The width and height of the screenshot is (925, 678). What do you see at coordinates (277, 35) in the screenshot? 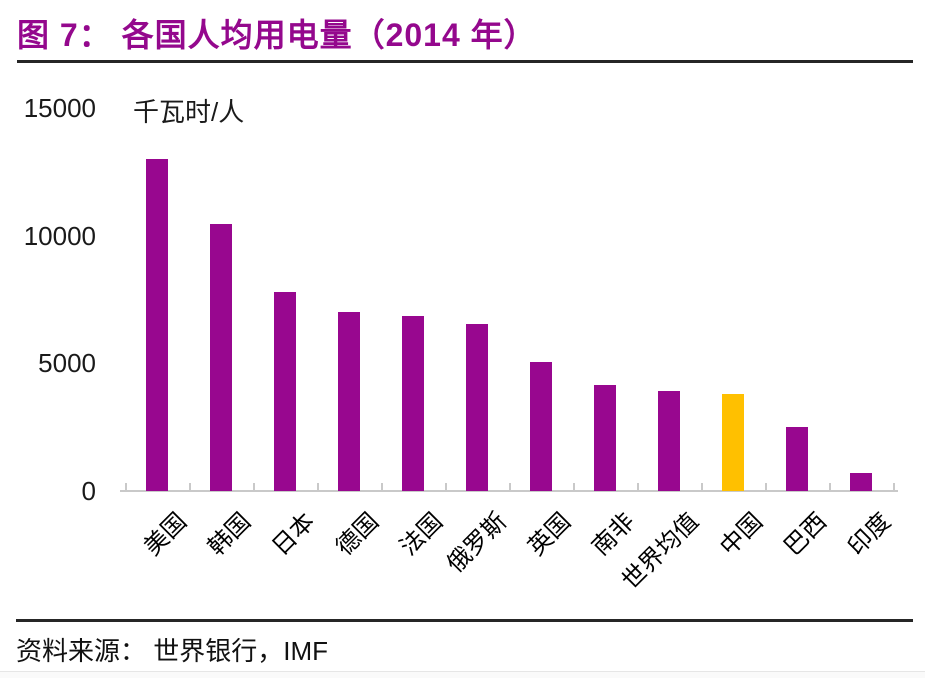
I see `chart-title: 图 7： 各国人均用电量（2014 年）` at bounding box center [277, 35].